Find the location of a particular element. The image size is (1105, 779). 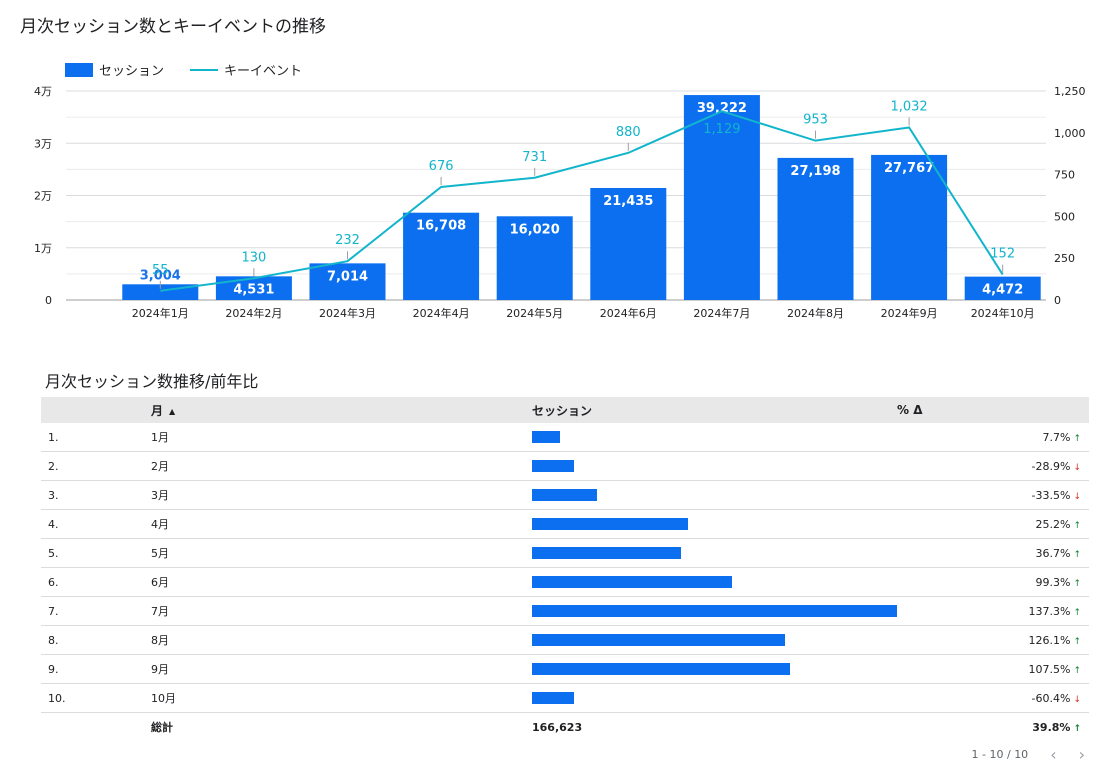

point-value-label: 152 is located at coordinates (1002, 254).